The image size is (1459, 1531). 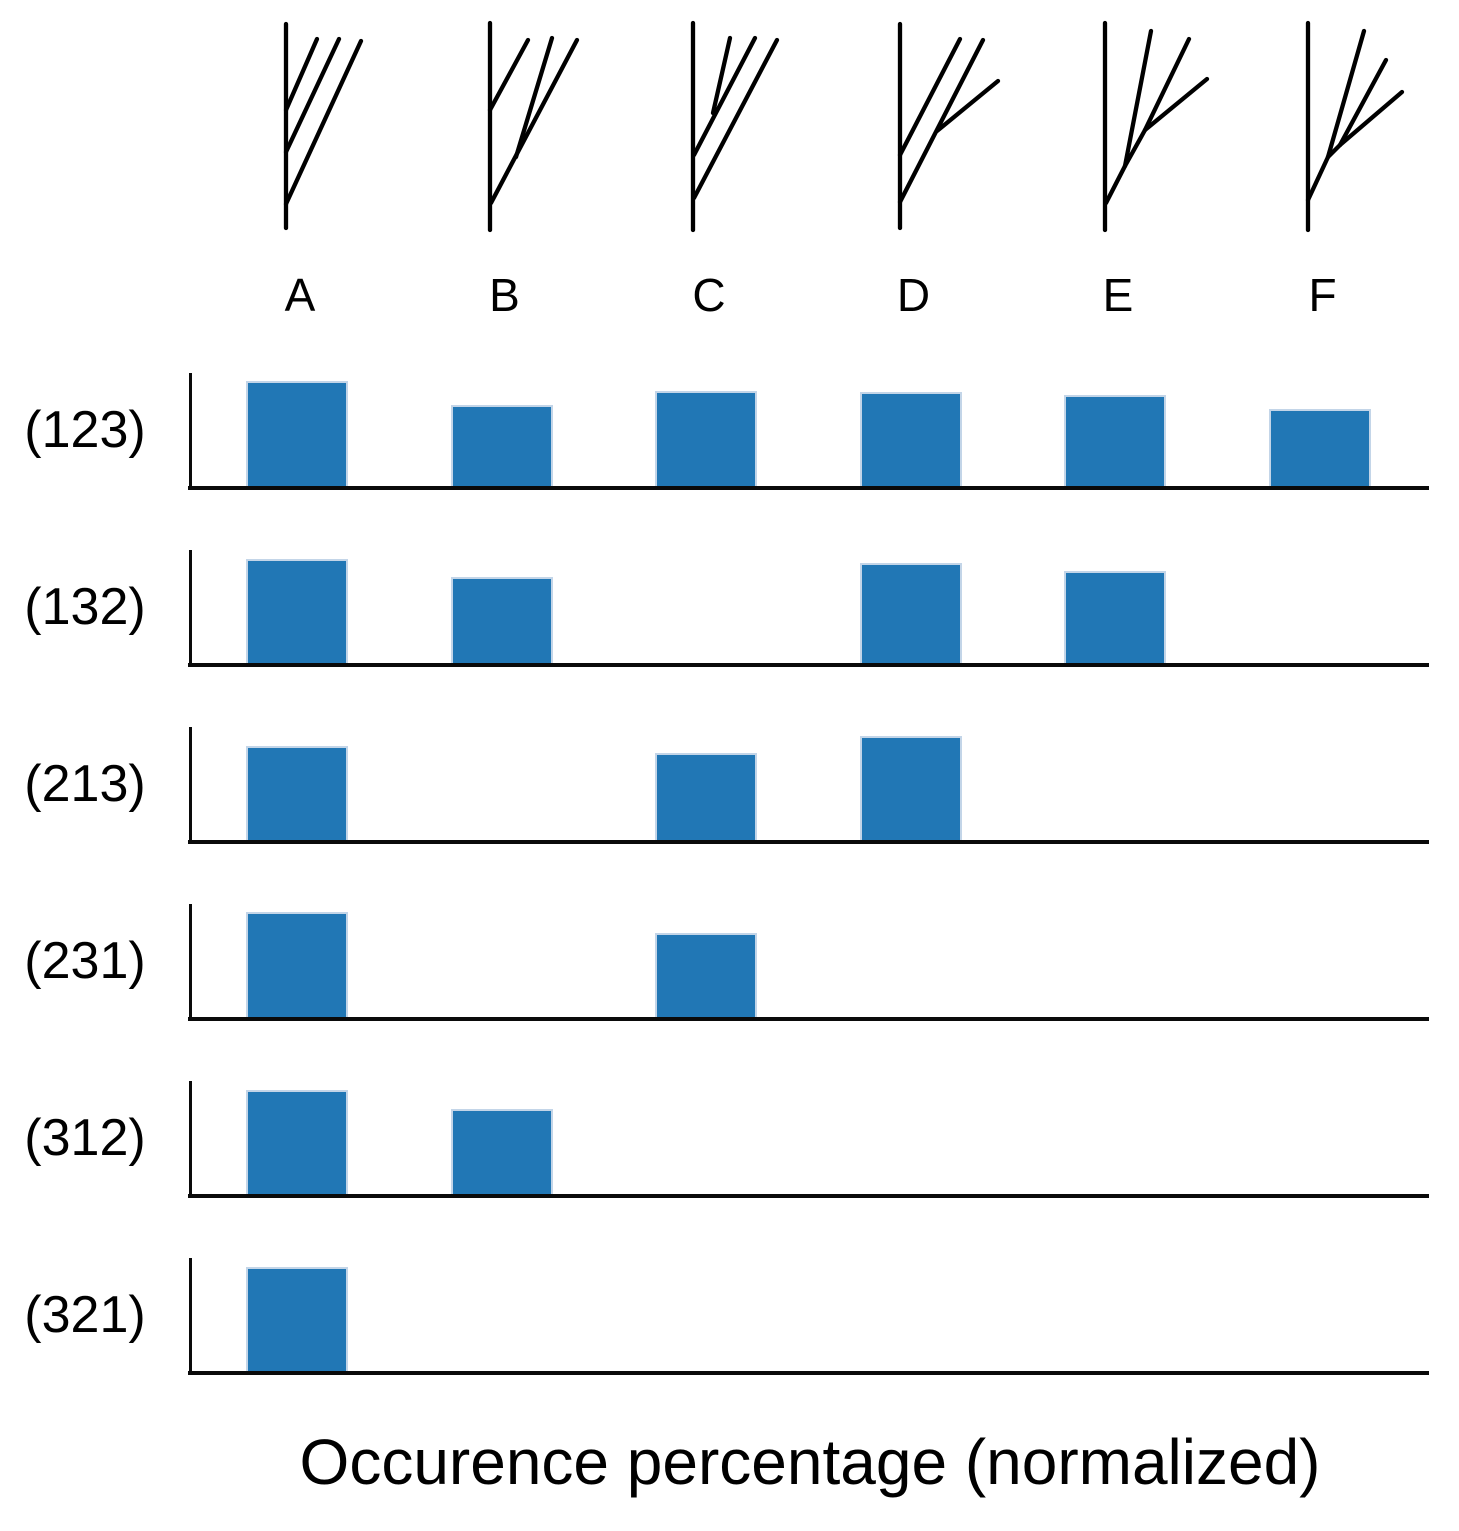 What do you see at coordinates (504, 295) in the screenshot?
I see `tree-label-B: B` at bounding box center [504, 295].